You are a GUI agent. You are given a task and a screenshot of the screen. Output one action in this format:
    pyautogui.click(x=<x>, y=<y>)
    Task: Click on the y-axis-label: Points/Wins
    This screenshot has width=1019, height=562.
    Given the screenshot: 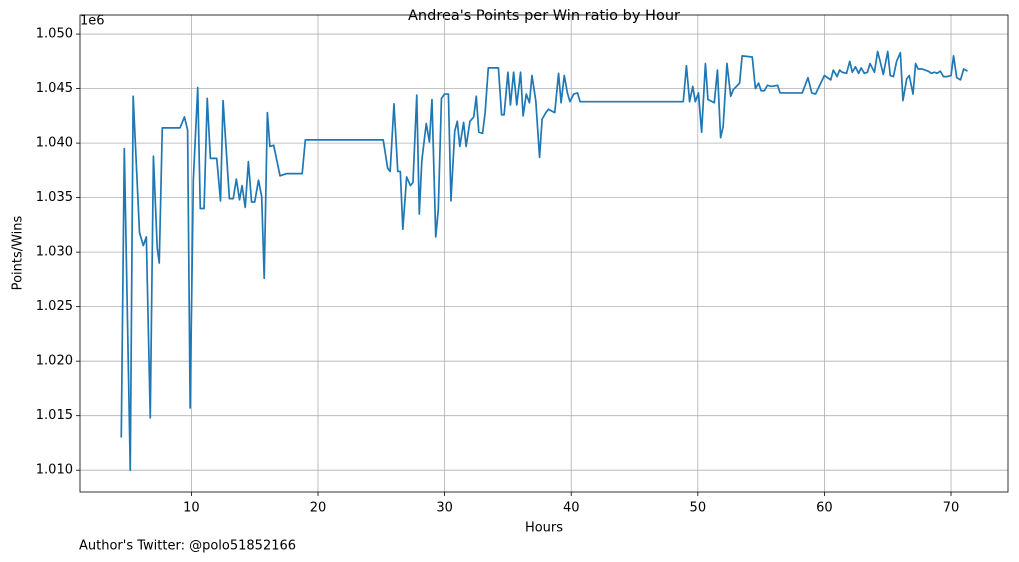 What is the action you would take?
    pyautogui.click(x=18, y=252)
    